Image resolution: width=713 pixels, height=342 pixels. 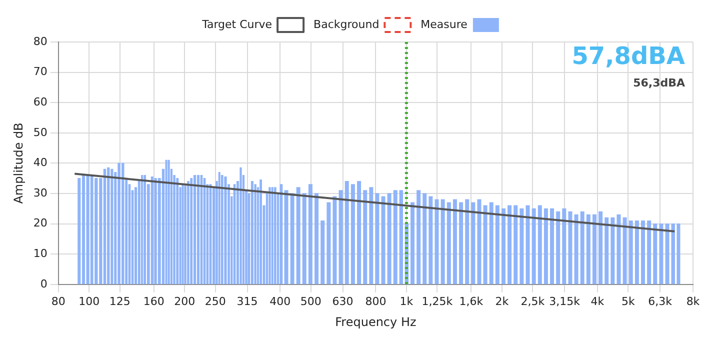 I want to click on legend-label: Measure, so click(x=444, y=24).